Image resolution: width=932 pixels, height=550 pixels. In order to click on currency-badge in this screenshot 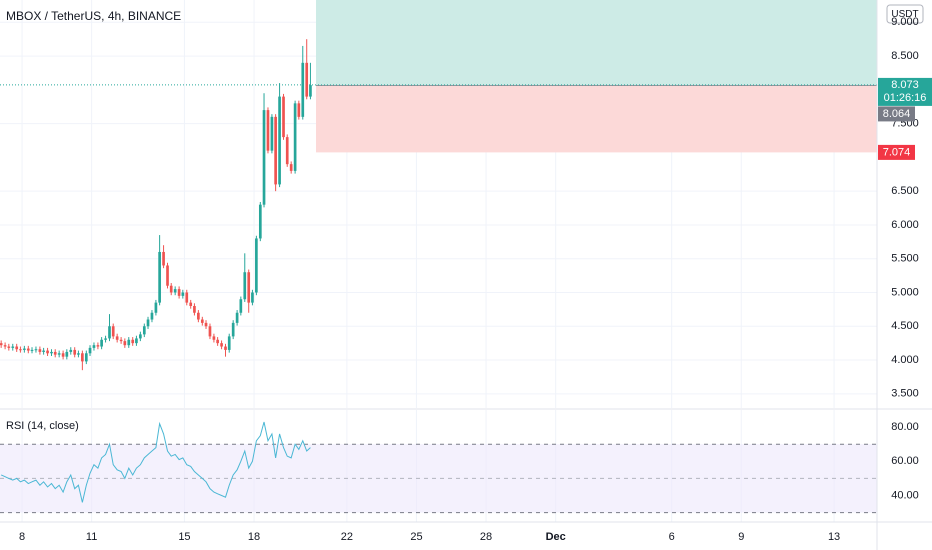, I will do `click(905, 14)`.